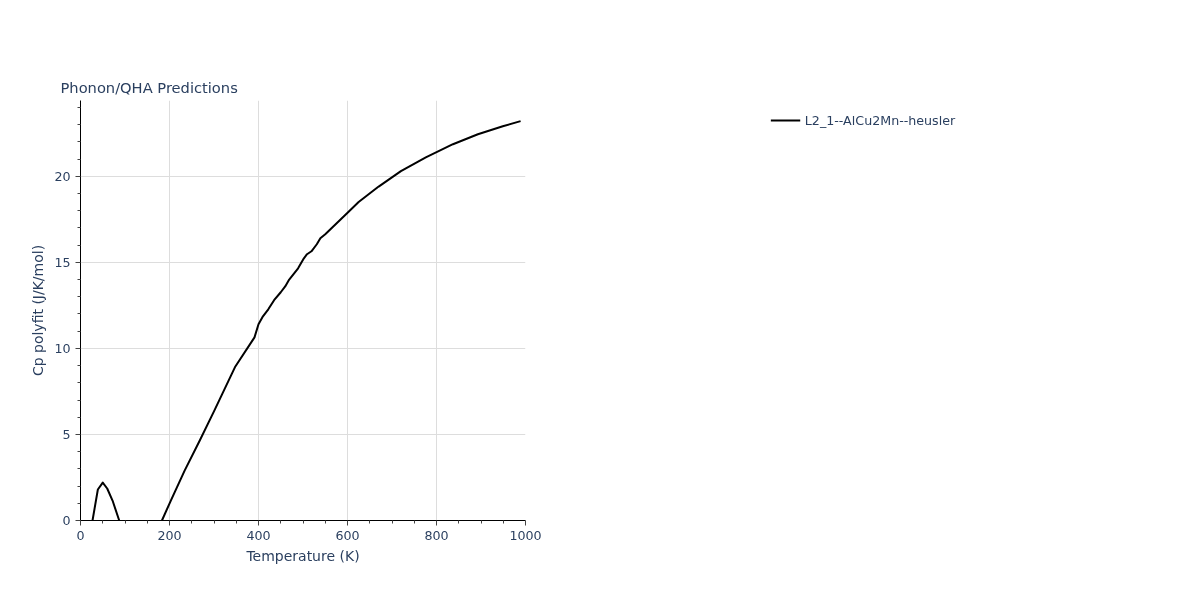 This screenshot has width=1200, height=600. I want to click on chart-title: Phonon/QHA Predictions, so click(149, 87).